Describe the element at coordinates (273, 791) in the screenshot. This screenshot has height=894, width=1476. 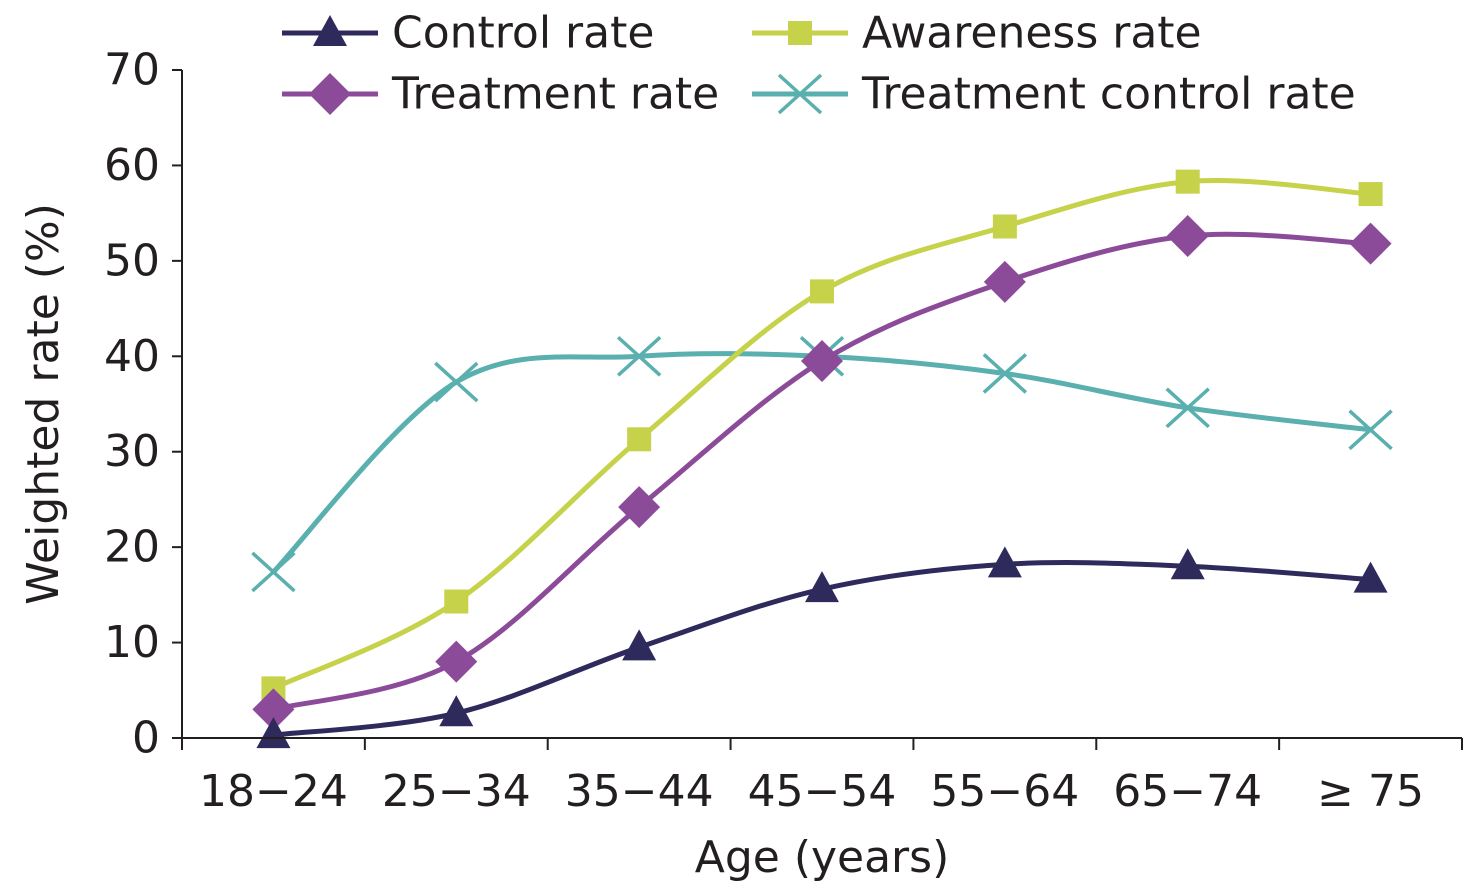
I see `x-tick-label: 18−24` at that location.